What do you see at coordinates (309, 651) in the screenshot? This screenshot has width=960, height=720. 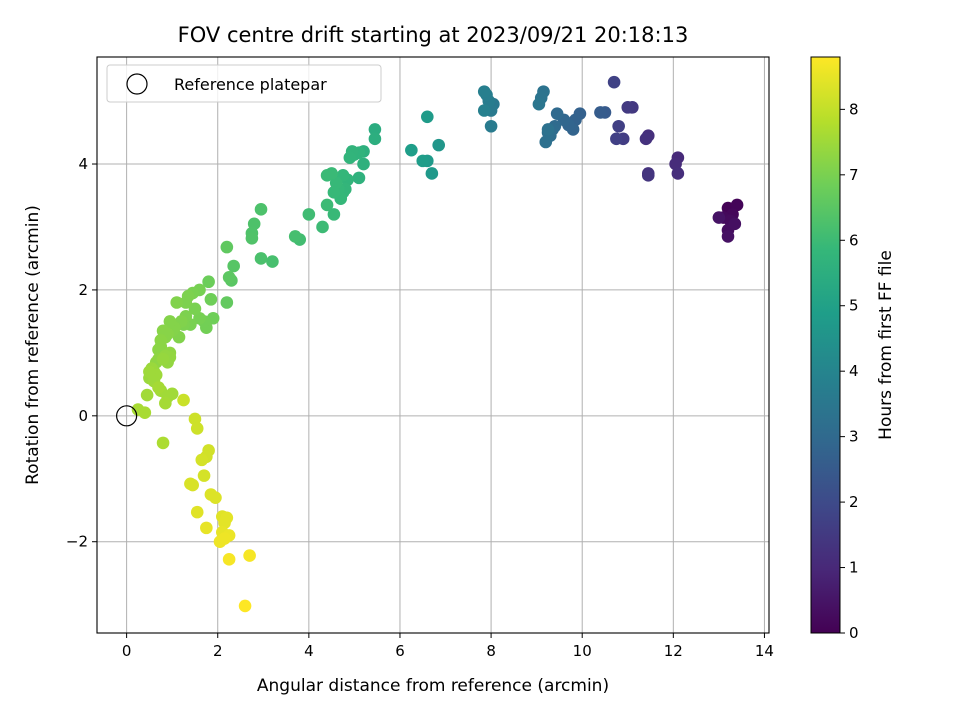 I see `x-tick-label: 4` at bounding box center [309, 651].